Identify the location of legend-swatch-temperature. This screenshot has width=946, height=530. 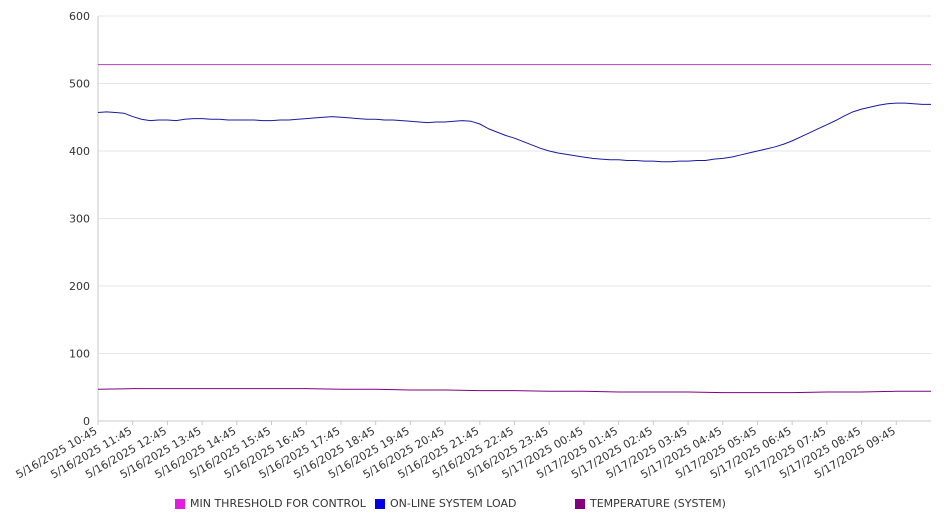
(580, 503).